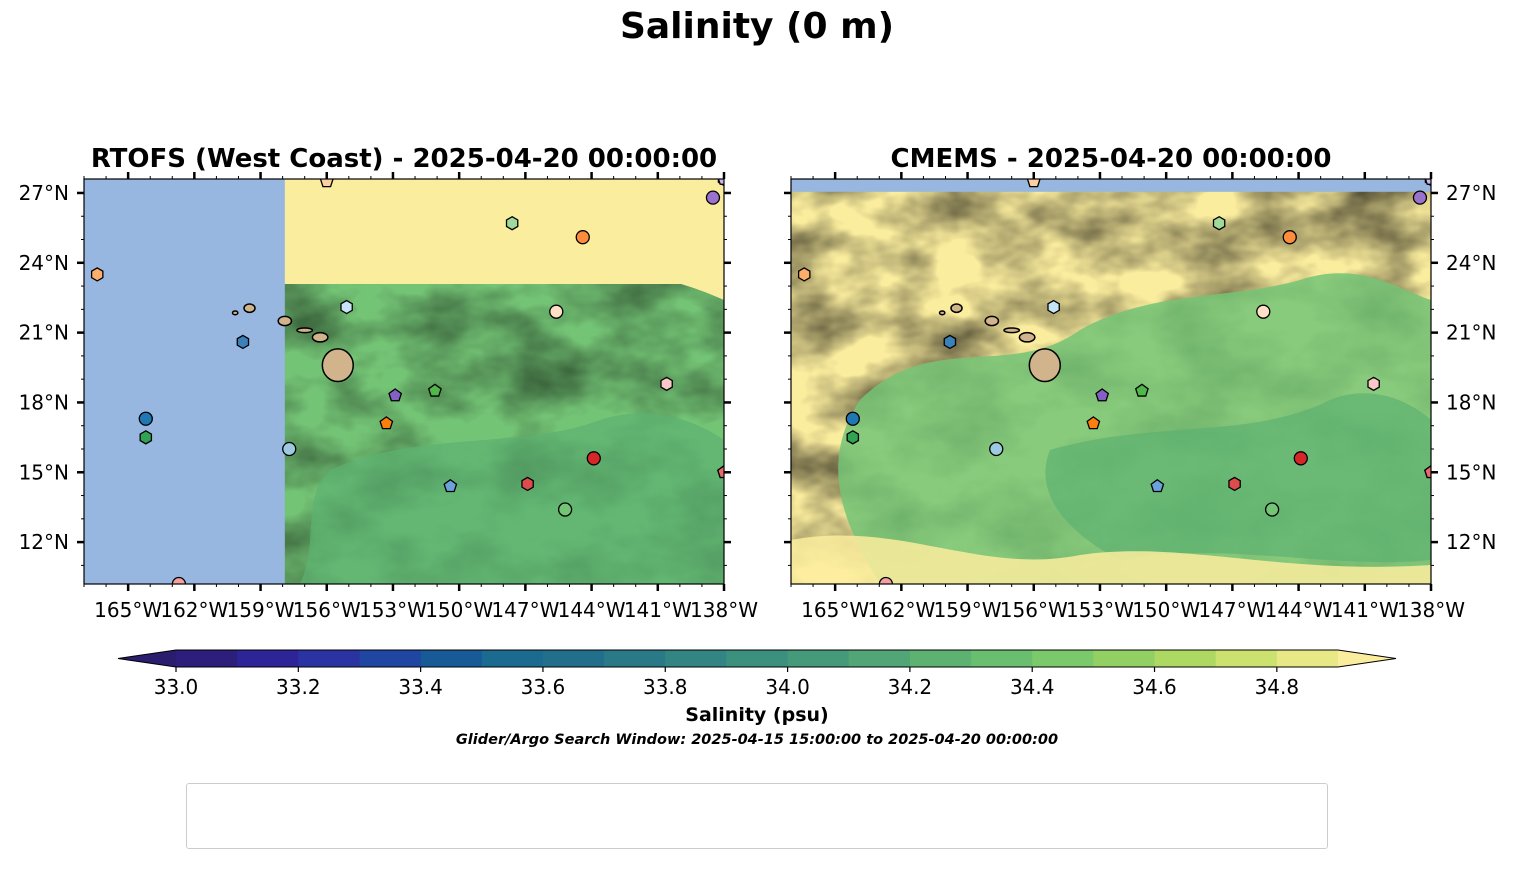 This screenshot has height=889, width=1514. Describe the element at coordinates (44, 333) in the screenshot. I see `y-tick-label: 21°N` at that location.